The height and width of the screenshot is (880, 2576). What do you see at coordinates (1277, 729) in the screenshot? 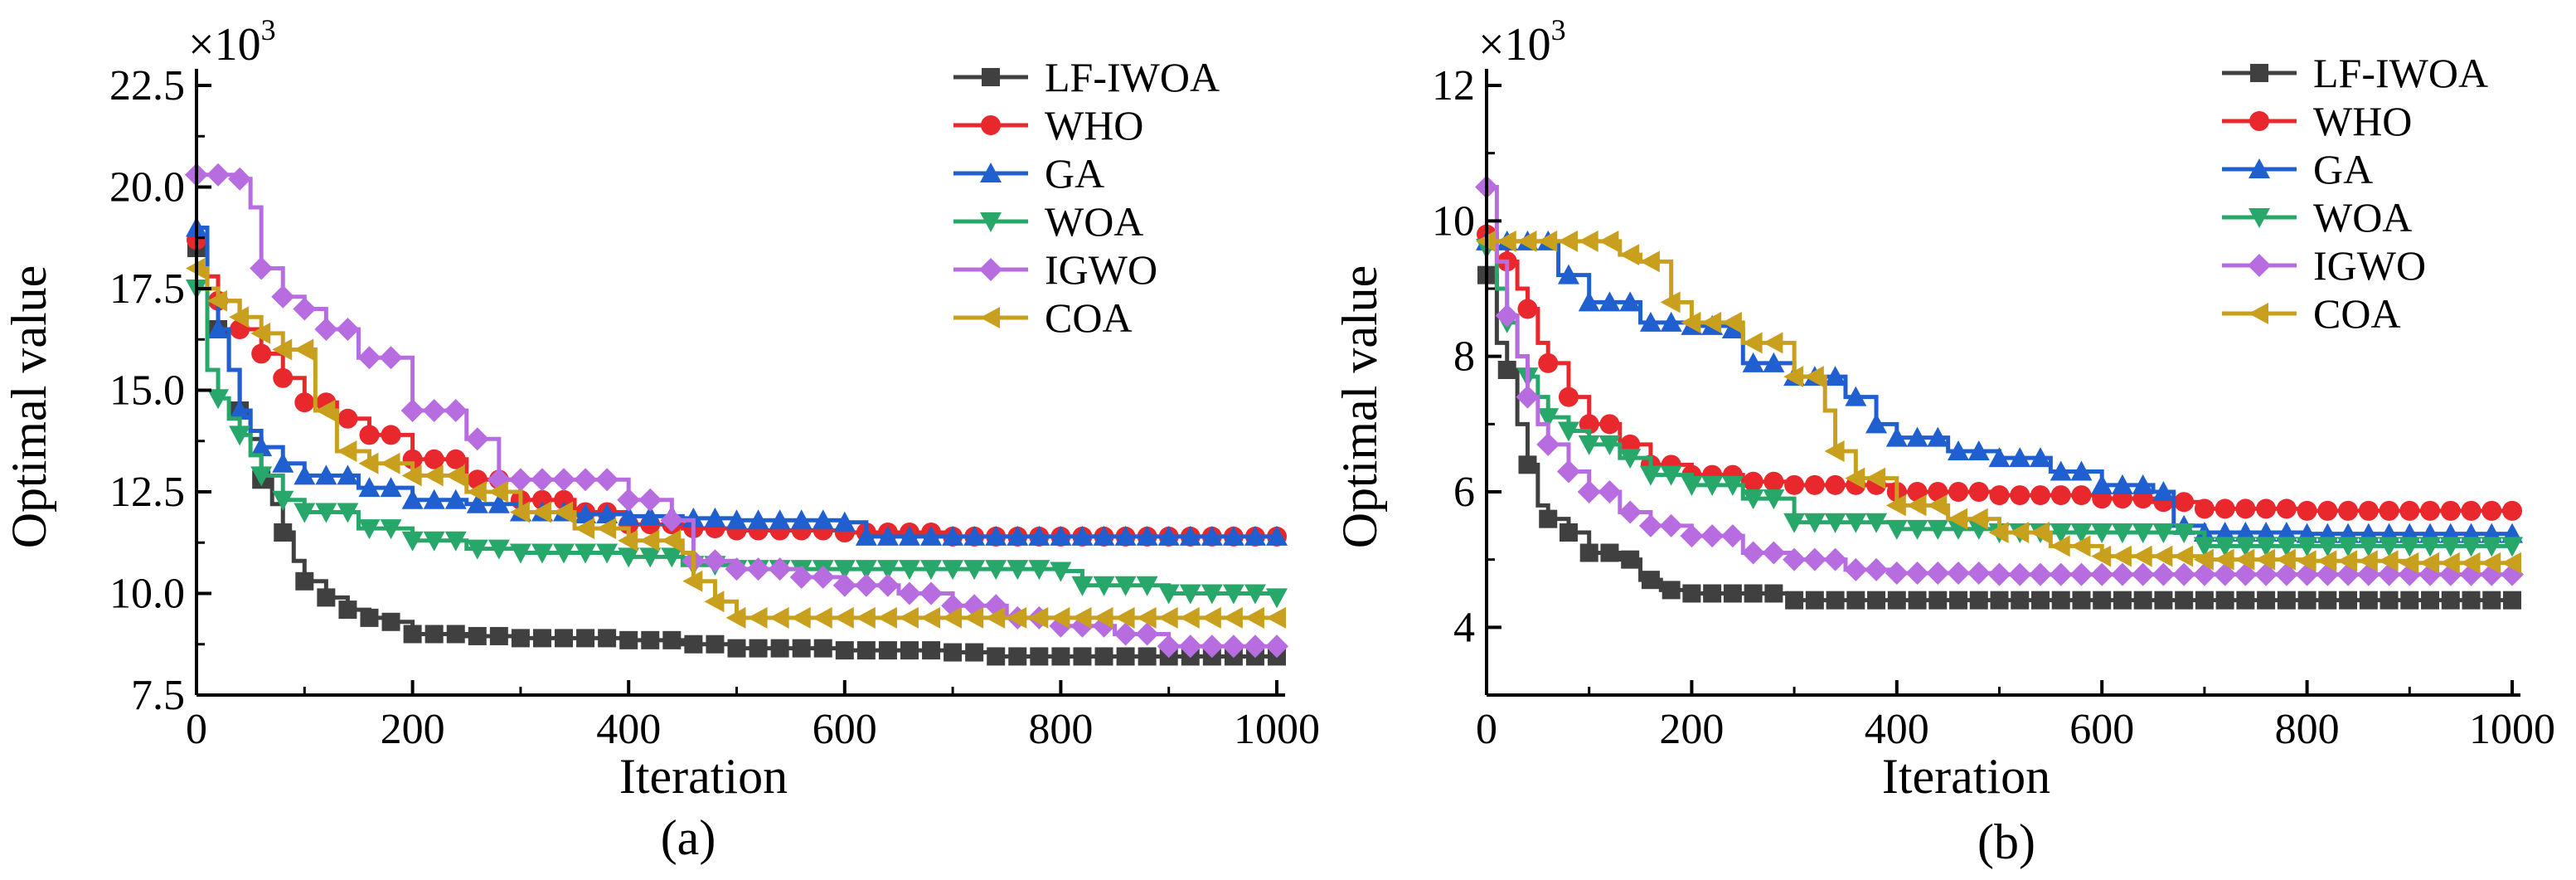
I see `x-tick-label: 1000` at bounding box center [1277, 729].